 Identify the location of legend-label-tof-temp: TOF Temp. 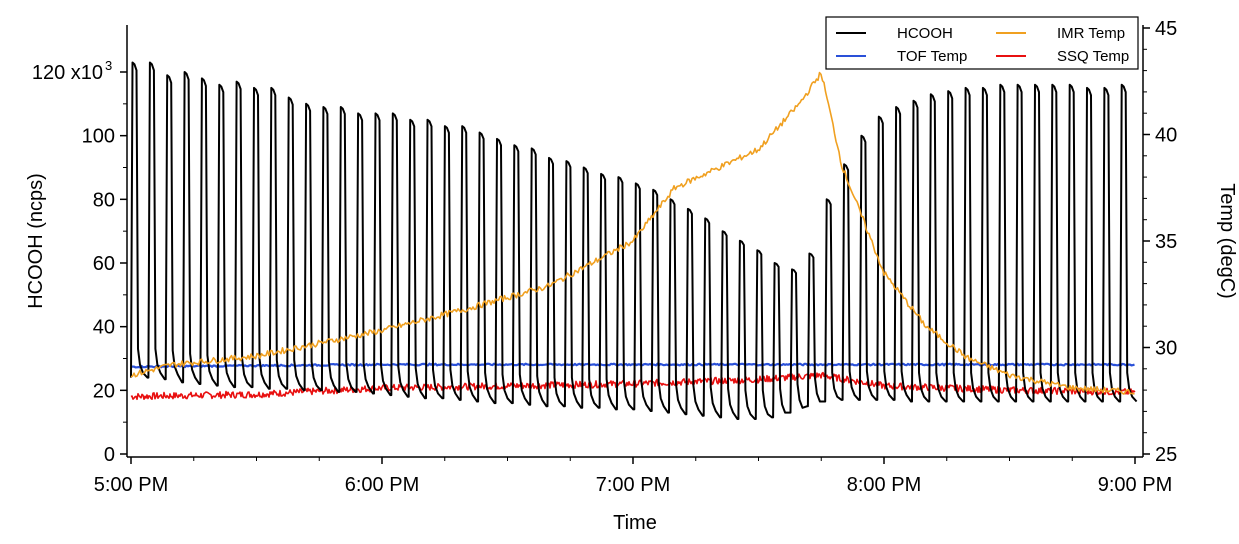
(932, 56).